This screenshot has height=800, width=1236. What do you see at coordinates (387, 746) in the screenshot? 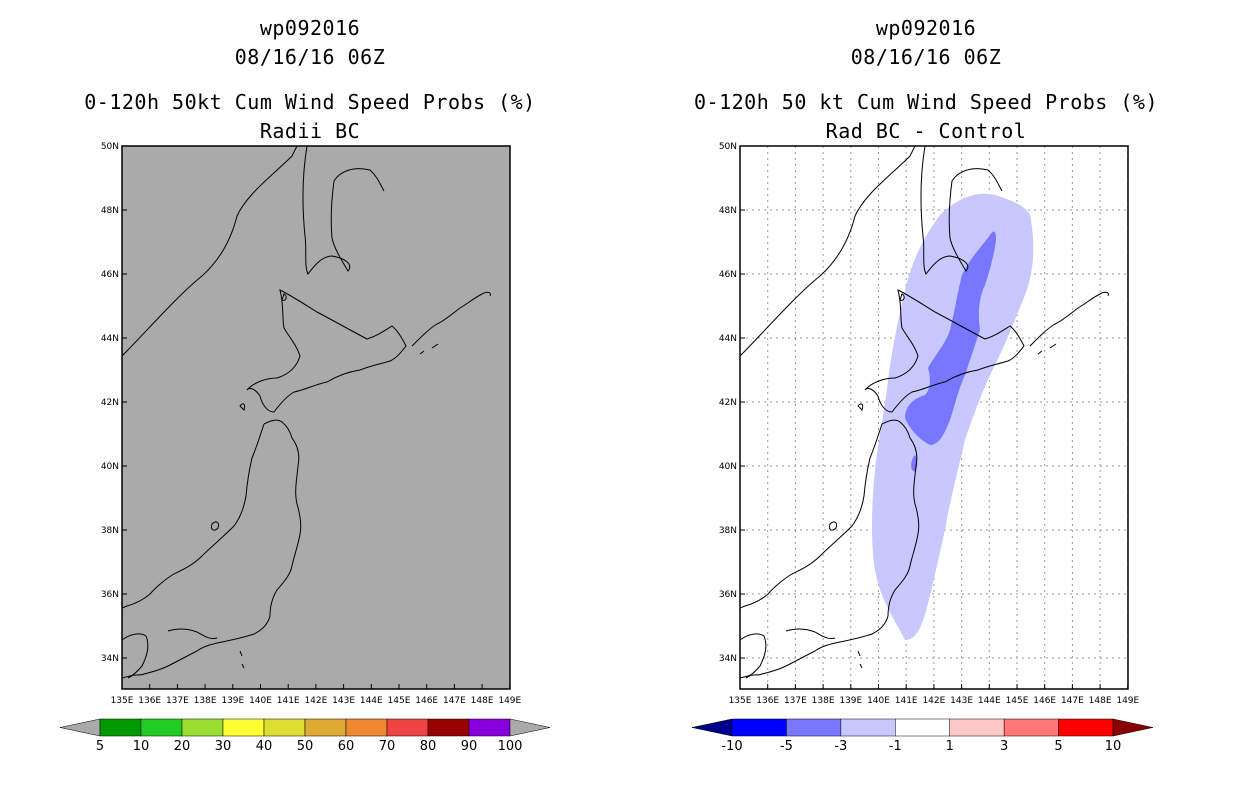
I see `colorbar-label: 70` at bounding box center [387, 746].